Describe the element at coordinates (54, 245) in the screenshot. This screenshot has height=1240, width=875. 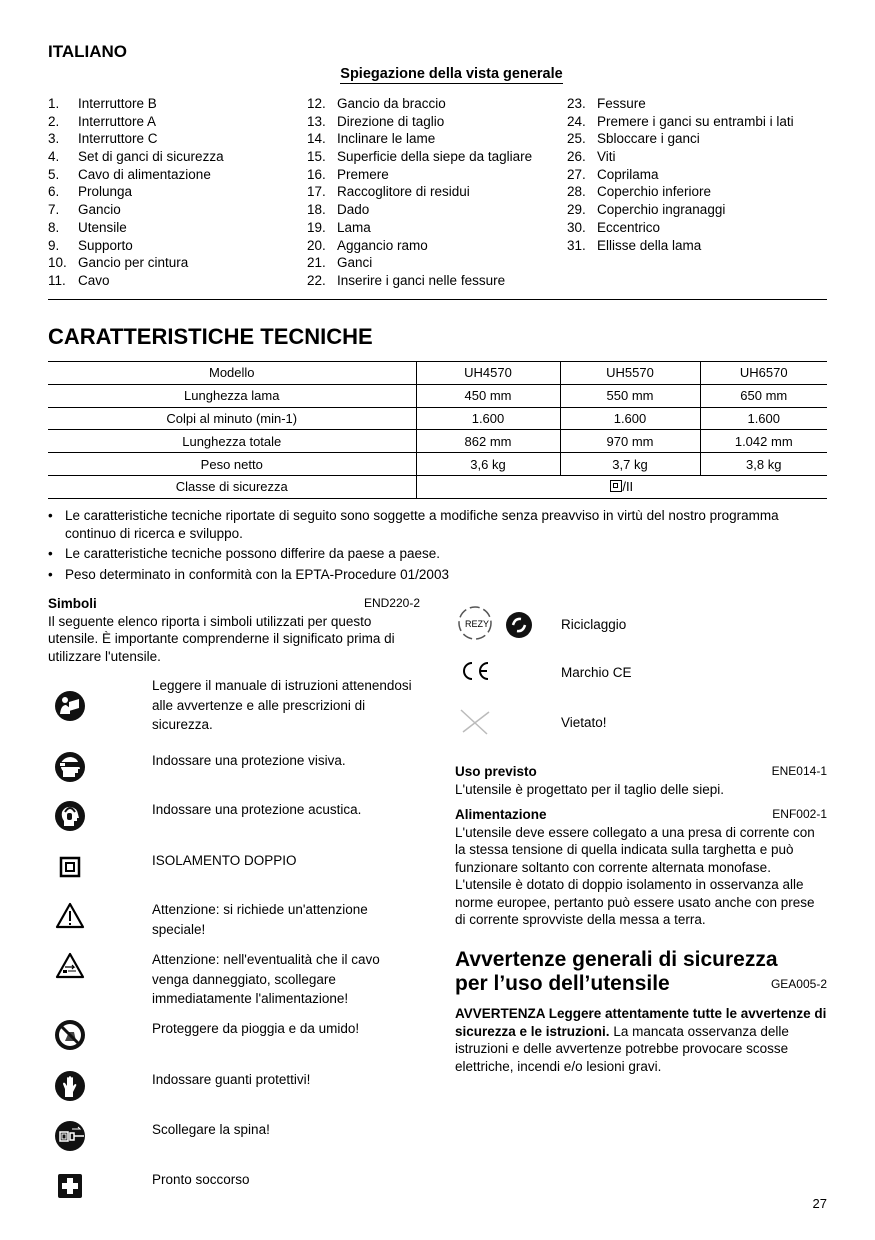
I see `item-number: 9.` at that location.